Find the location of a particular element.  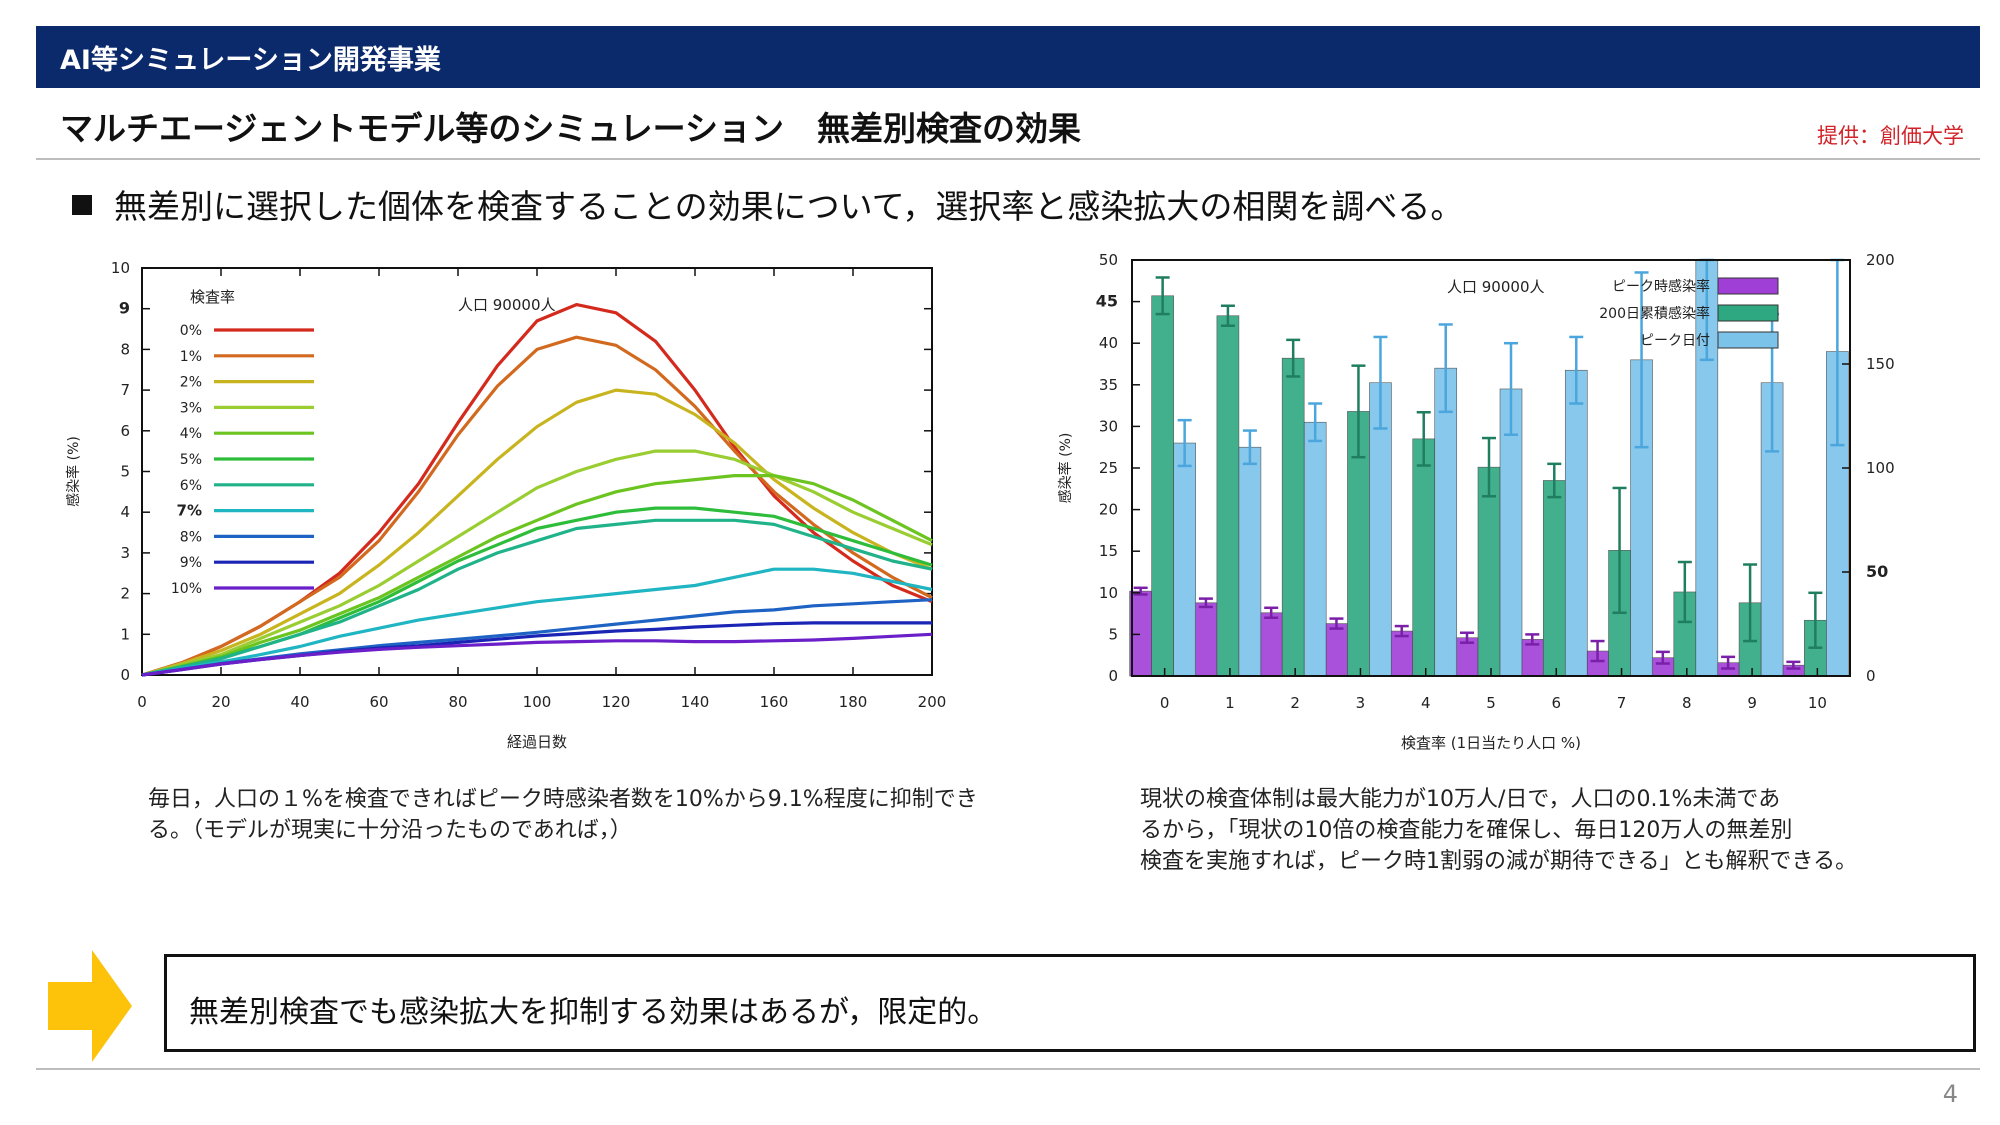

y-tick-label: 40 is located at coordinates (1108, 343).